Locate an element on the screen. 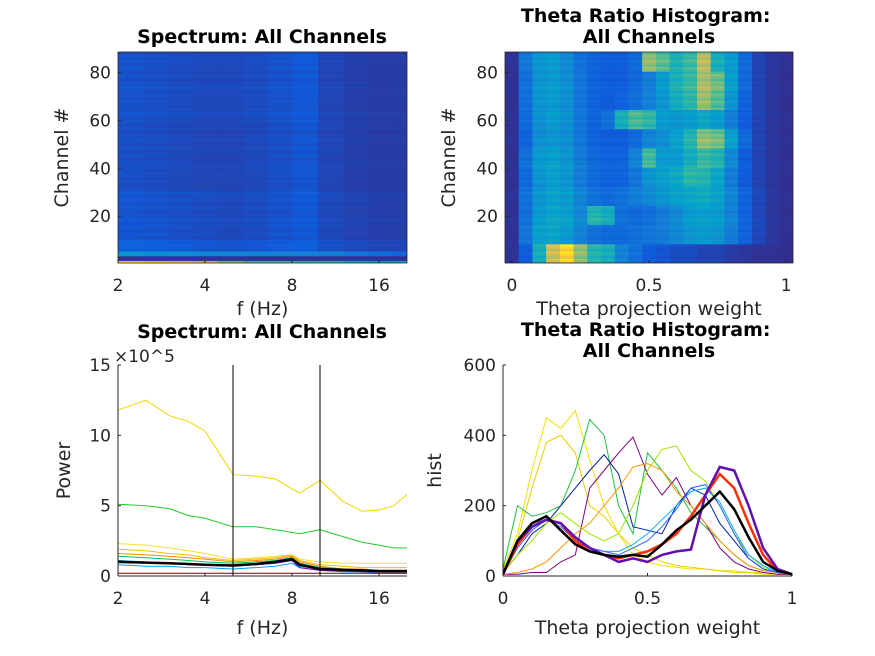 The width and height of the screenshot is (875, 656). plot-area is located at coordinates (262, 470).